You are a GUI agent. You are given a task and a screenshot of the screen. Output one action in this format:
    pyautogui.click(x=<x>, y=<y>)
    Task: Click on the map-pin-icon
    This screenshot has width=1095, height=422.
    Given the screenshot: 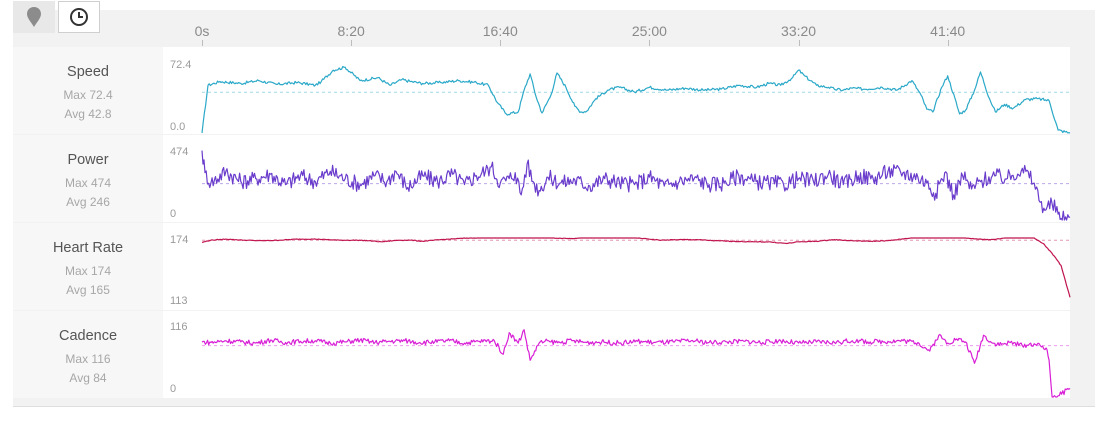 What is the action you would take?
    pyautogui.click(x=34, y=17)
    